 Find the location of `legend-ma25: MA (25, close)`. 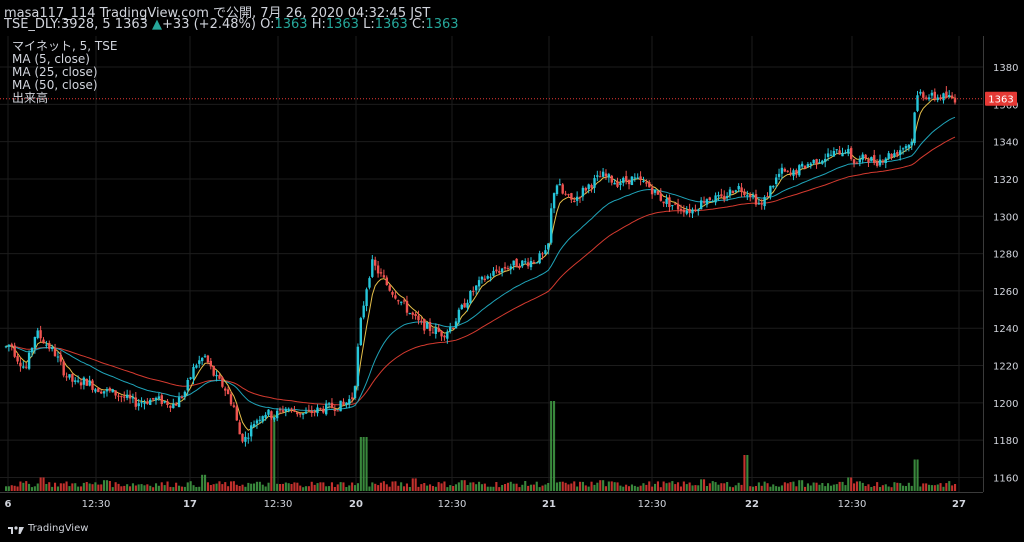

legend-ma25: MA (25, close) is located at coordinates (55, 72).